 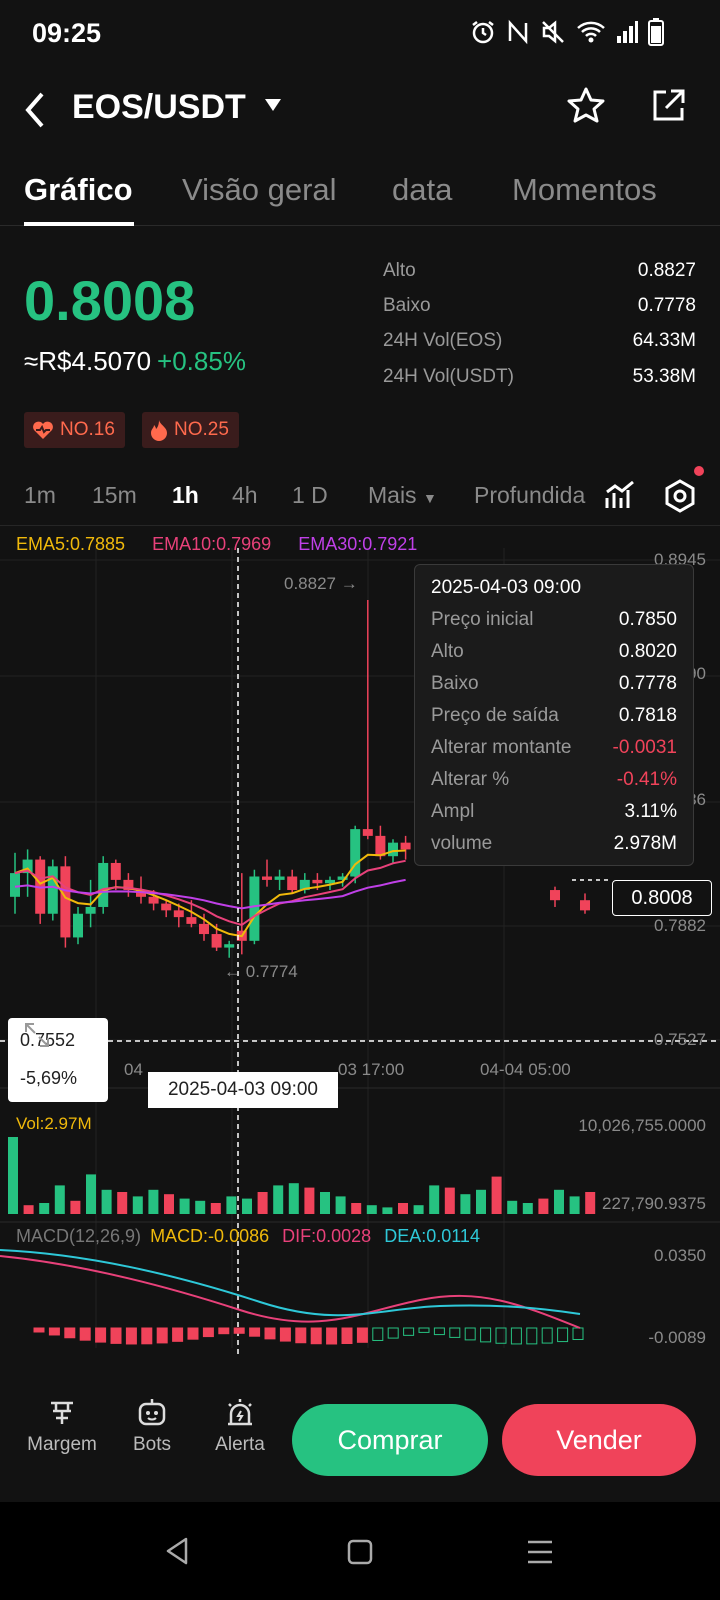 What do you see at coordinates (422, 189) in the screenshot?
I see `tab-data: data` at bounding box center [422, 189].